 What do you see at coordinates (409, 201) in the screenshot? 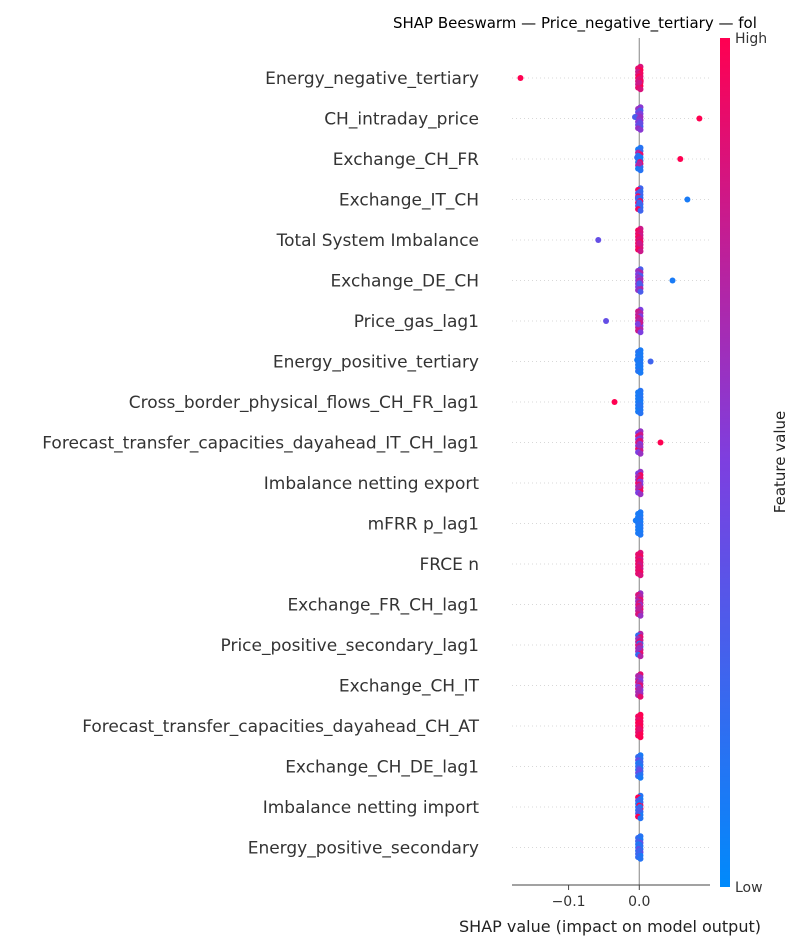
I see `feature-label: Exchange_IT_CH` at bounding box center [409, 201].